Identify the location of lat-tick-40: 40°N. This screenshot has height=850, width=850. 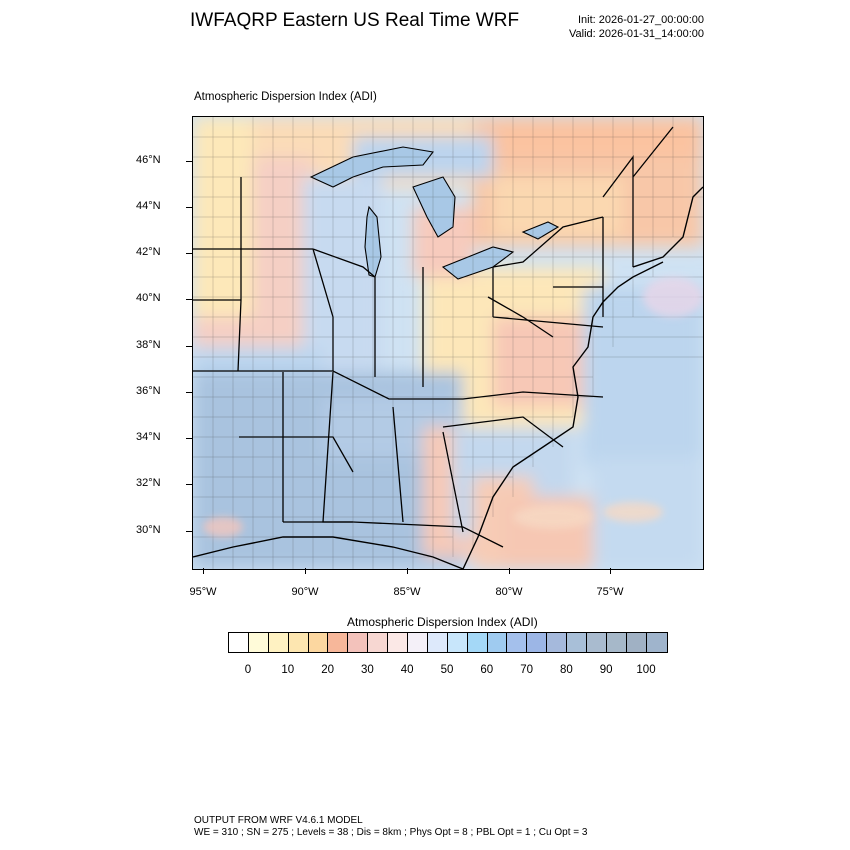
(148, 298).